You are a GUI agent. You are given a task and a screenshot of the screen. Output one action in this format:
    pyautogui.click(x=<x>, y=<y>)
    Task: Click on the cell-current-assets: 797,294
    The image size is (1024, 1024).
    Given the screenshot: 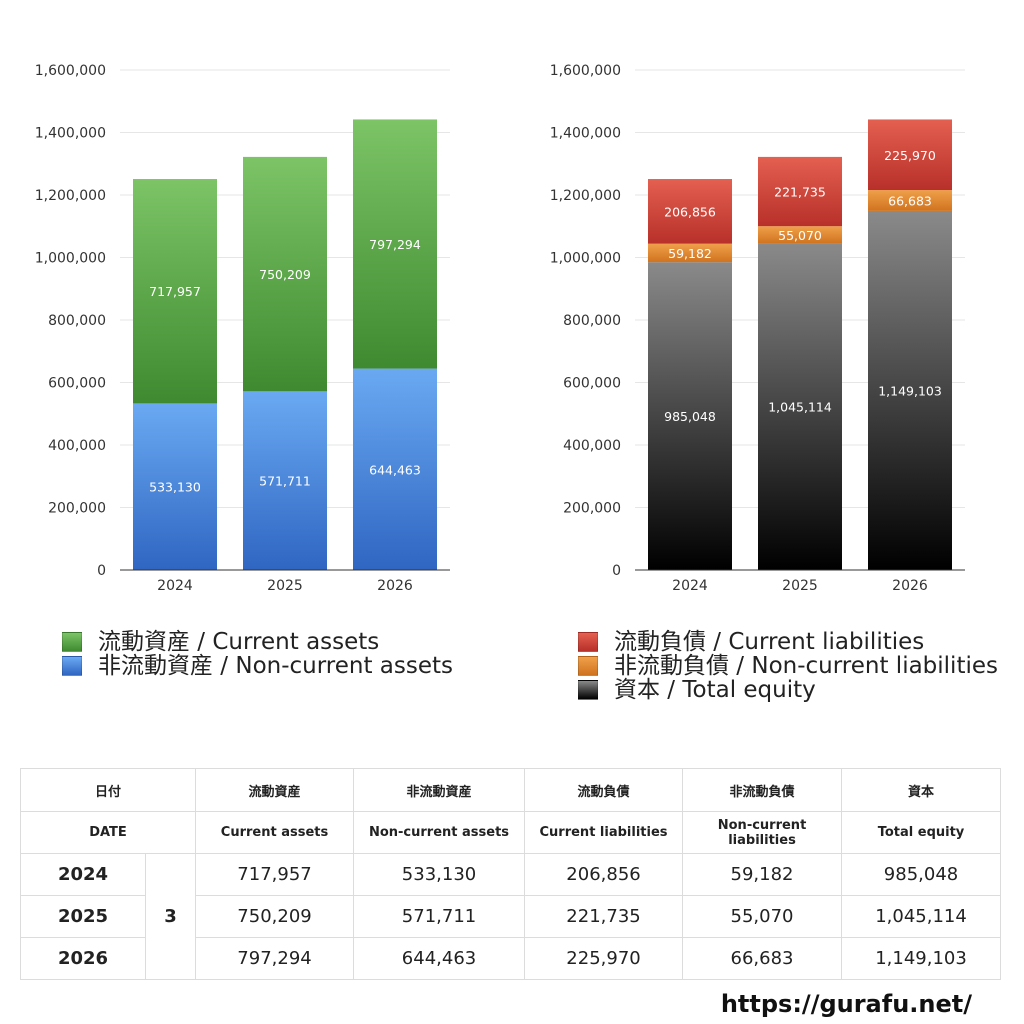 What is the action you would take?
    pyautogui.click(x=275, y=958)
    